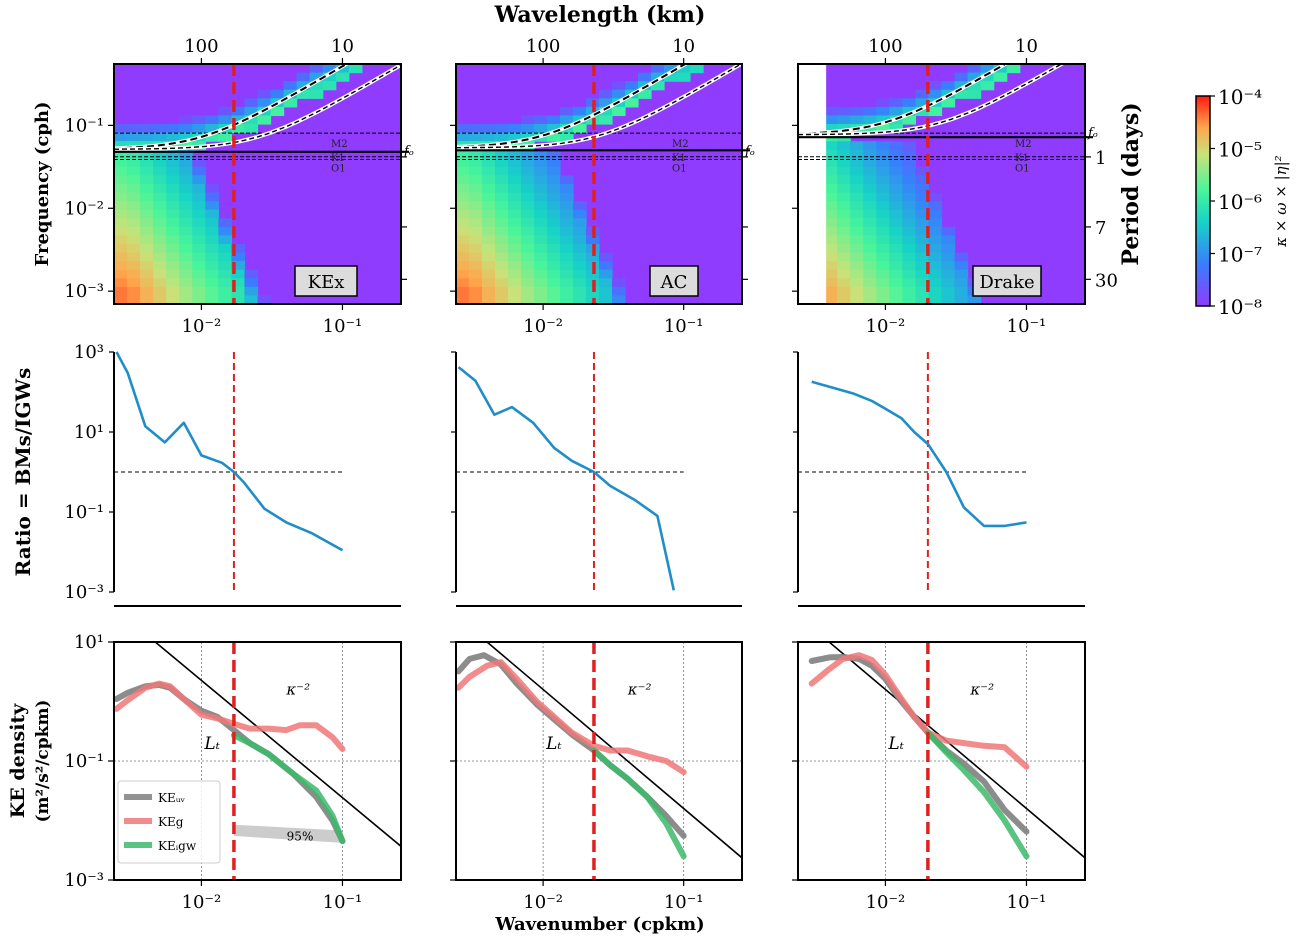 The image size is (1304, 938). Describe the element at coordinates (1092, 133) in the screenshot. I see `f0-label: fₒ` at that location.